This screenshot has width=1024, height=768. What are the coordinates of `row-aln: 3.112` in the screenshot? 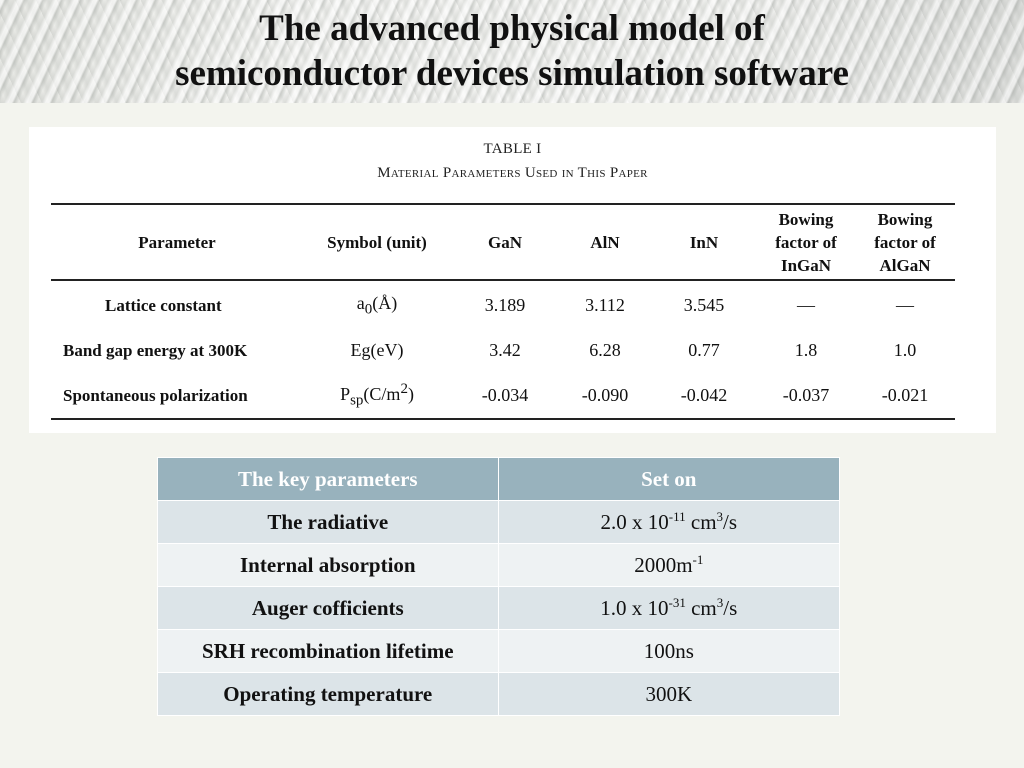 It's located at (605, 305).